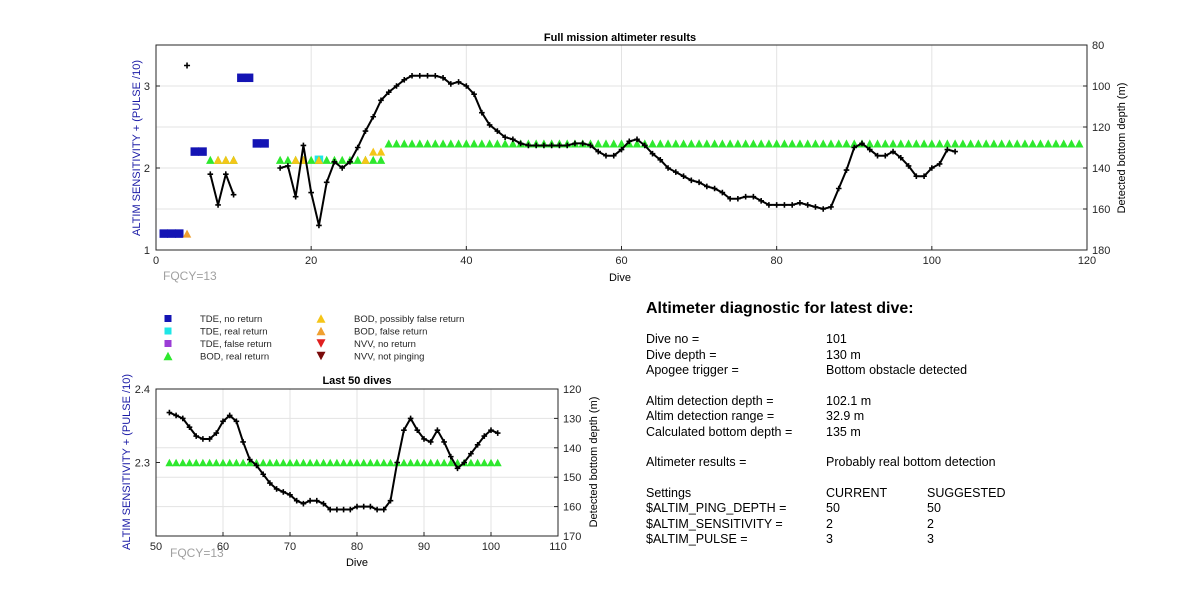 The height and width of the screenshot is (606, 1200). I want to click on top-chart-right-y-label: Detected bottom depth (m), so click(1122, 148).